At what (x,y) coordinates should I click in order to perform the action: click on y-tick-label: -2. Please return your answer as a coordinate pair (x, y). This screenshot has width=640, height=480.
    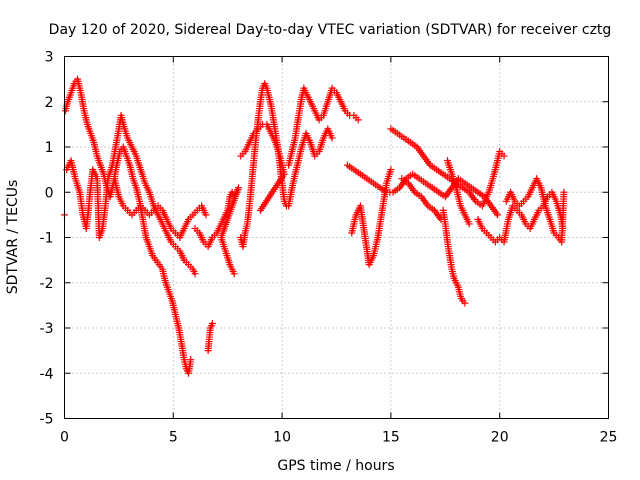
    Looking at the image, I should click on (47, 284).